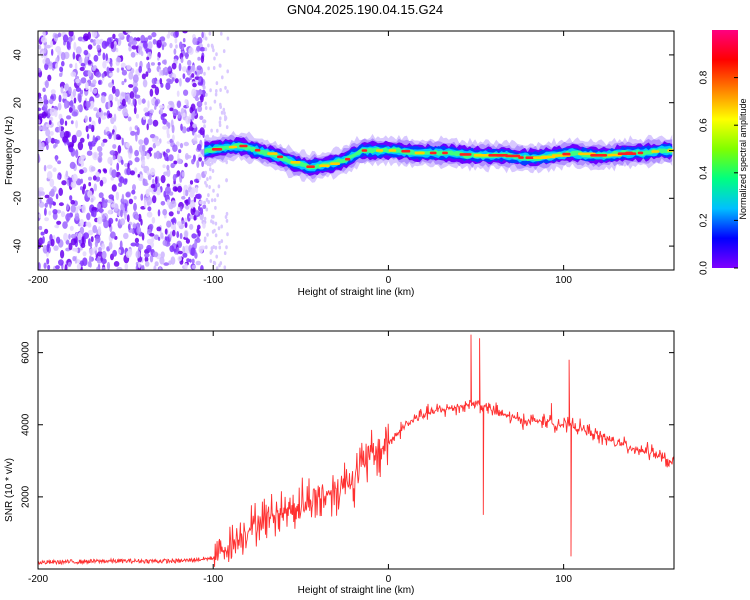 The width and height of the screenshot is (750, 600). What do you see at coordinates (38, 280) in the screenshot?
I see `x-tick-label: -200` at bounding box center [38, 280].